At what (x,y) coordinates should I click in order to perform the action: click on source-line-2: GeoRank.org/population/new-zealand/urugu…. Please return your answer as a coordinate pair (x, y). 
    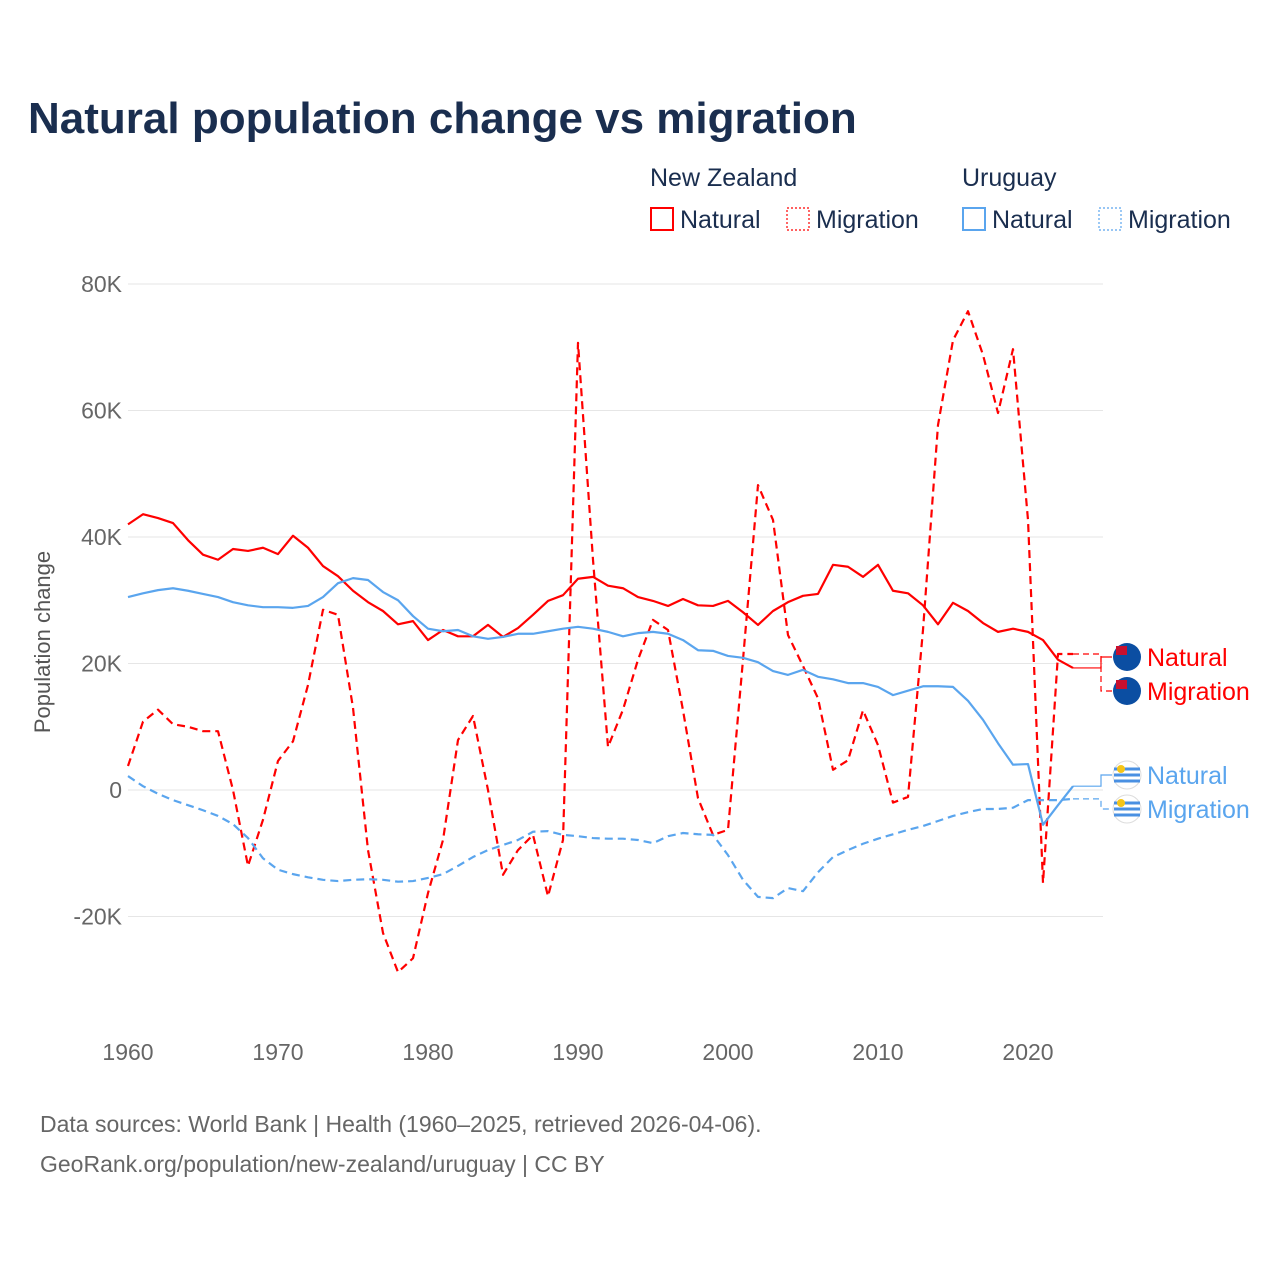
    Looking at the image, I should click on (322, 1164).